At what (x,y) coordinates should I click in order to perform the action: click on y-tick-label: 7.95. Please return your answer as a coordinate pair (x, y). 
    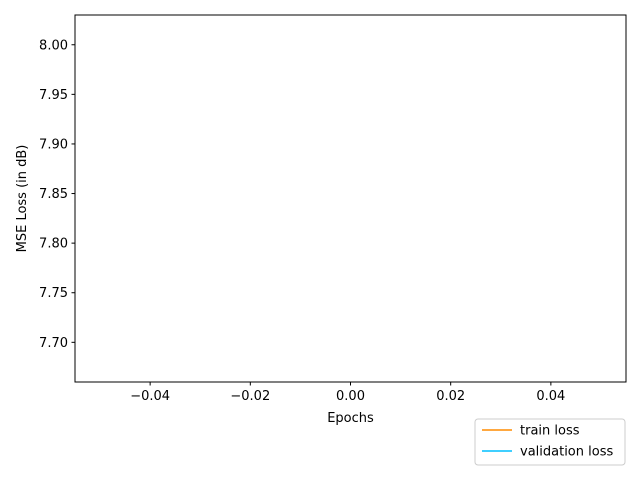
    Looking at the image, I should click on (53, 95).